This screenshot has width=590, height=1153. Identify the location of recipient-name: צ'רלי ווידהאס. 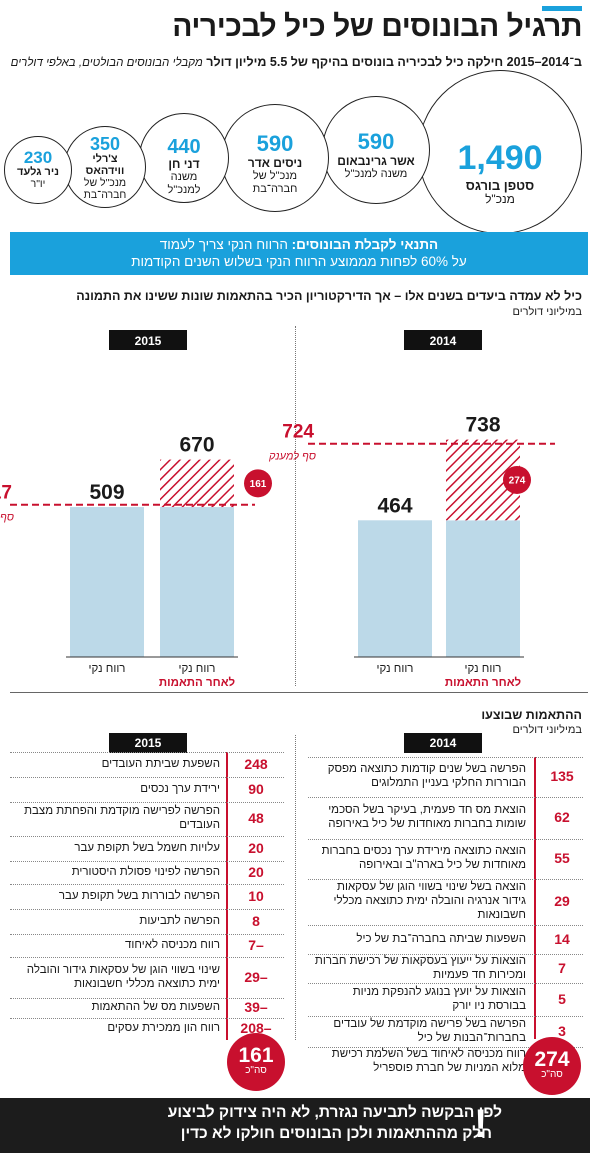
(105, 165).